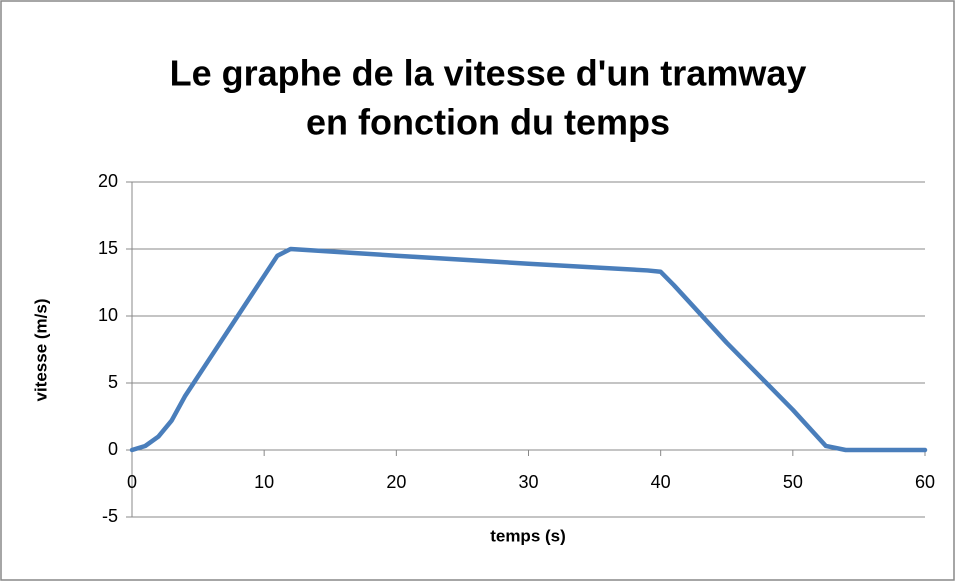  What do you see at coordinates (925, 482) in the screenshot?
I see `x-tick-label: 60` at bounding box center [925, 482].